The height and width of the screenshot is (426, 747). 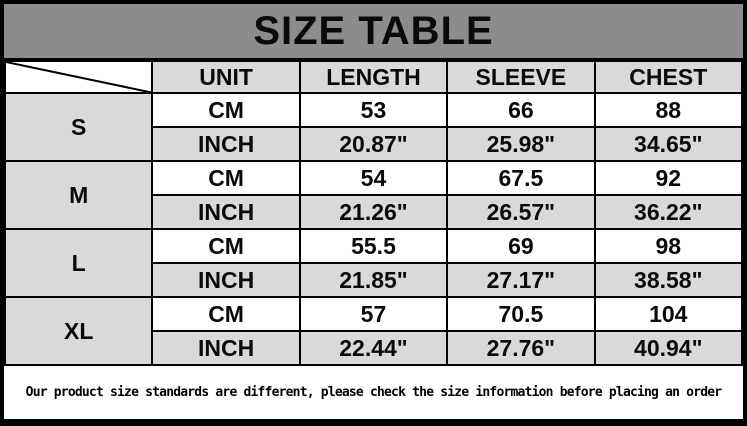 What do you see at coordinates (668, 314) in the screenshot?
I see `value-cell: 104` at bounding box center [668, 314].